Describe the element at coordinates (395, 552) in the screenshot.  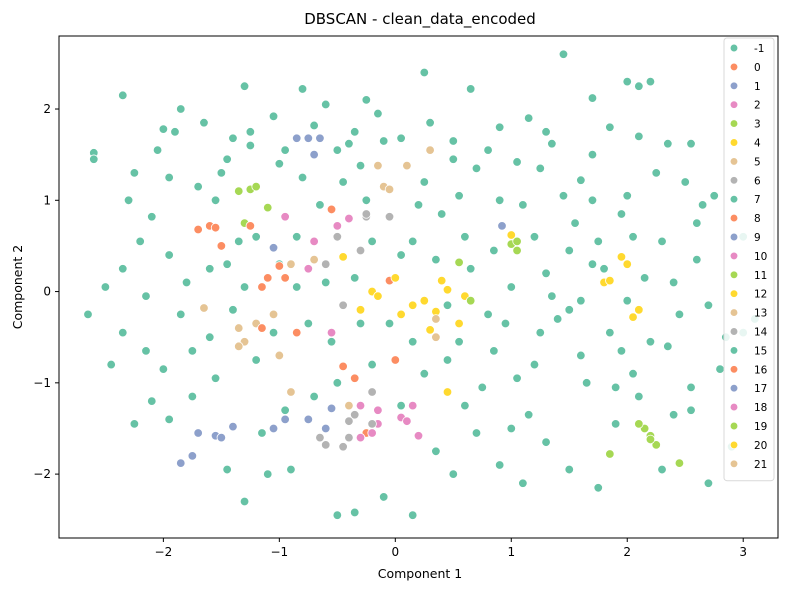
I see `x-tick-label: 0` at that location.